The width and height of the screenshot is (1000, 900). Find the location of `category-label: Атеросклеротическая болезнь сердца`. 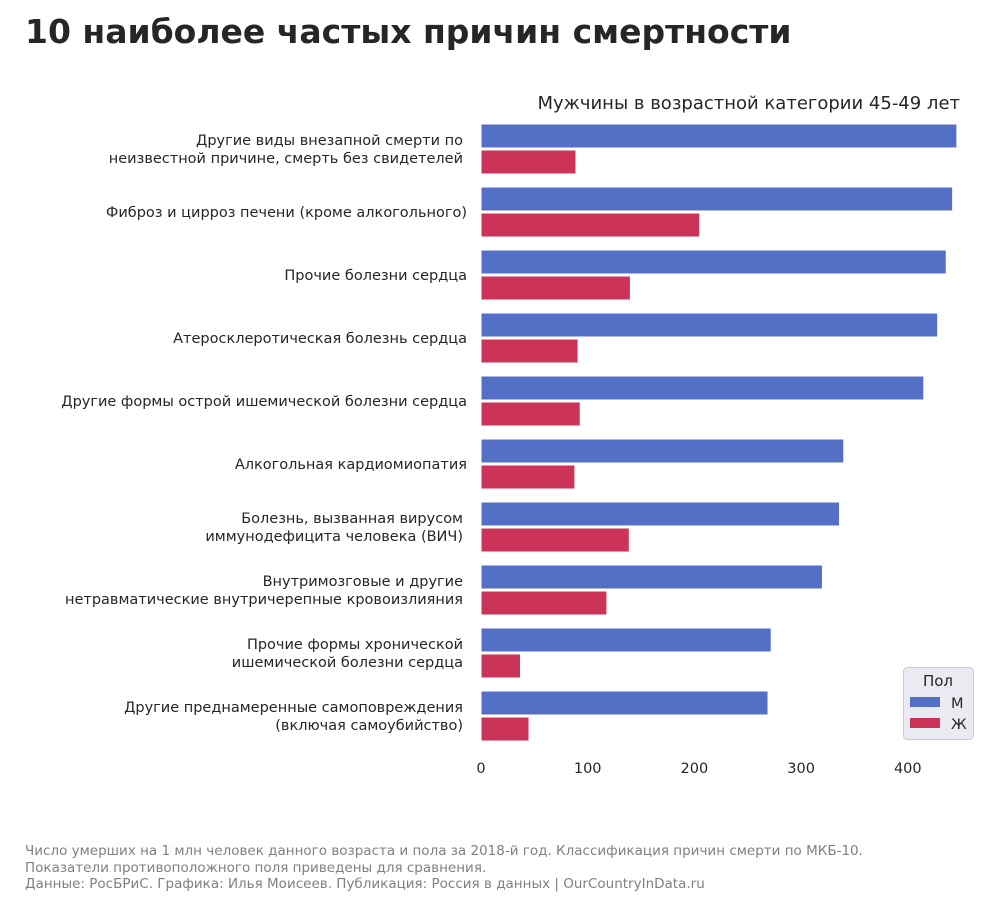

category-label: Атеросклеротическая болезнь сердца is located at coordinates (320, 339).